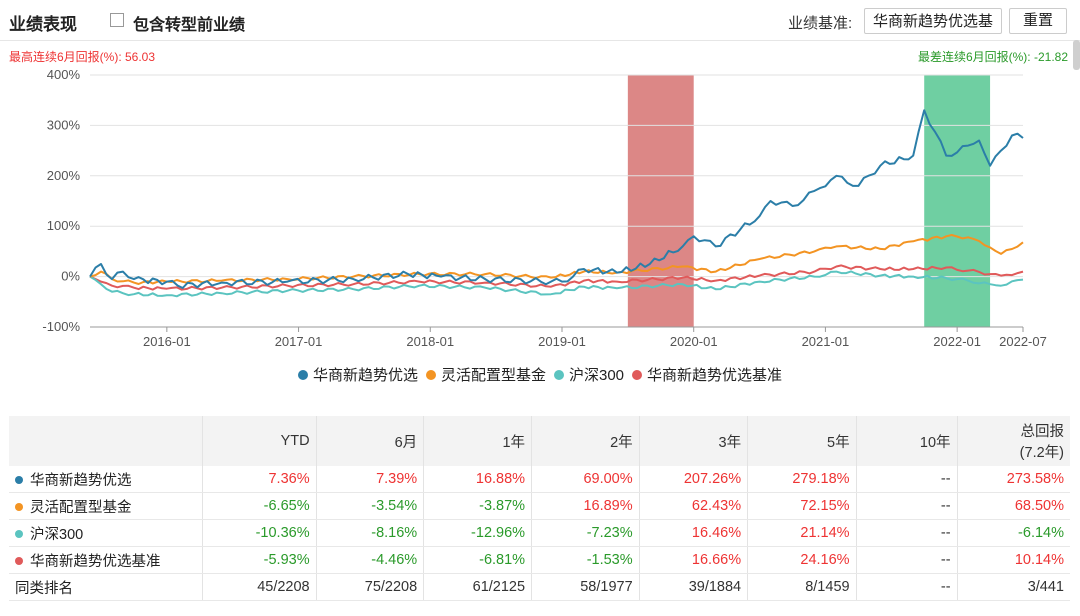 The image size is (1080, 616). I want to click on chart-legend: 华商新趋势优选 灵活配置型基金 沪深300 华商新趋势优选基准, so click(540, 374).